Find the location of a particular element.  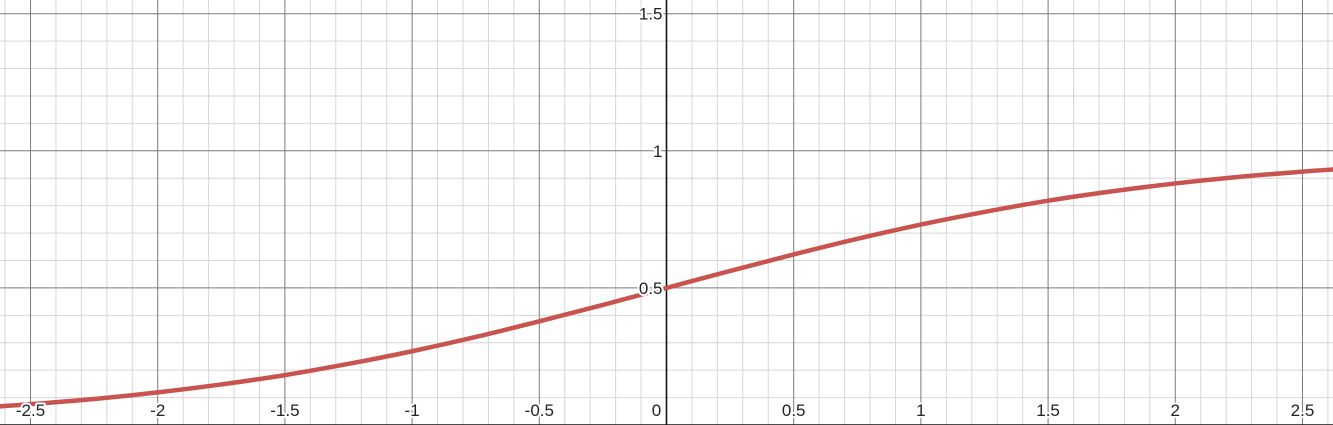

x-tick-label: 1 is located at coordinates (920, 410).